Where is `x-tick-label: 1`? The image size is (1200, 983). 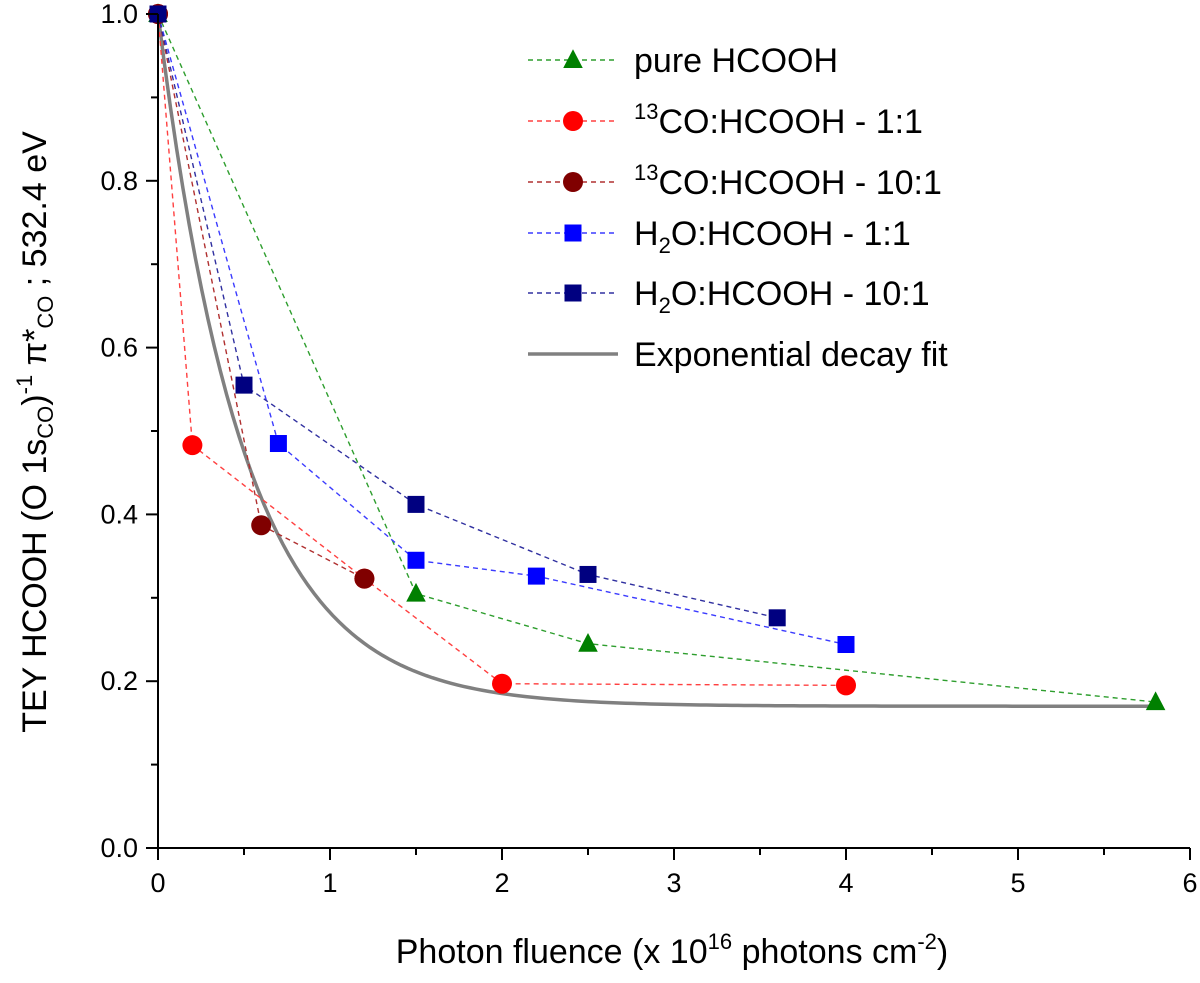
x-tick-label: 1 is located at coordinates (329, 883).